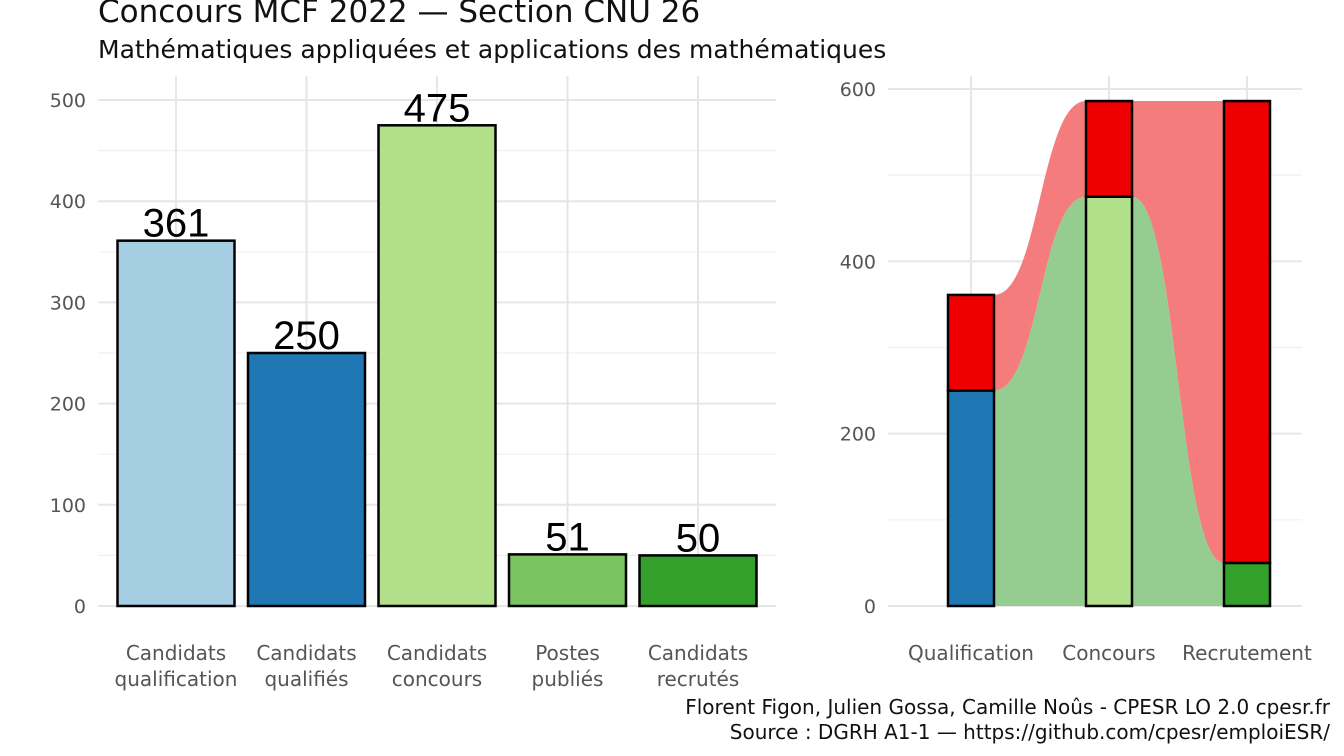 This screenshot has width=1344, height=756. I want to click on left-y-tick-label: 200, so click(68, 405).